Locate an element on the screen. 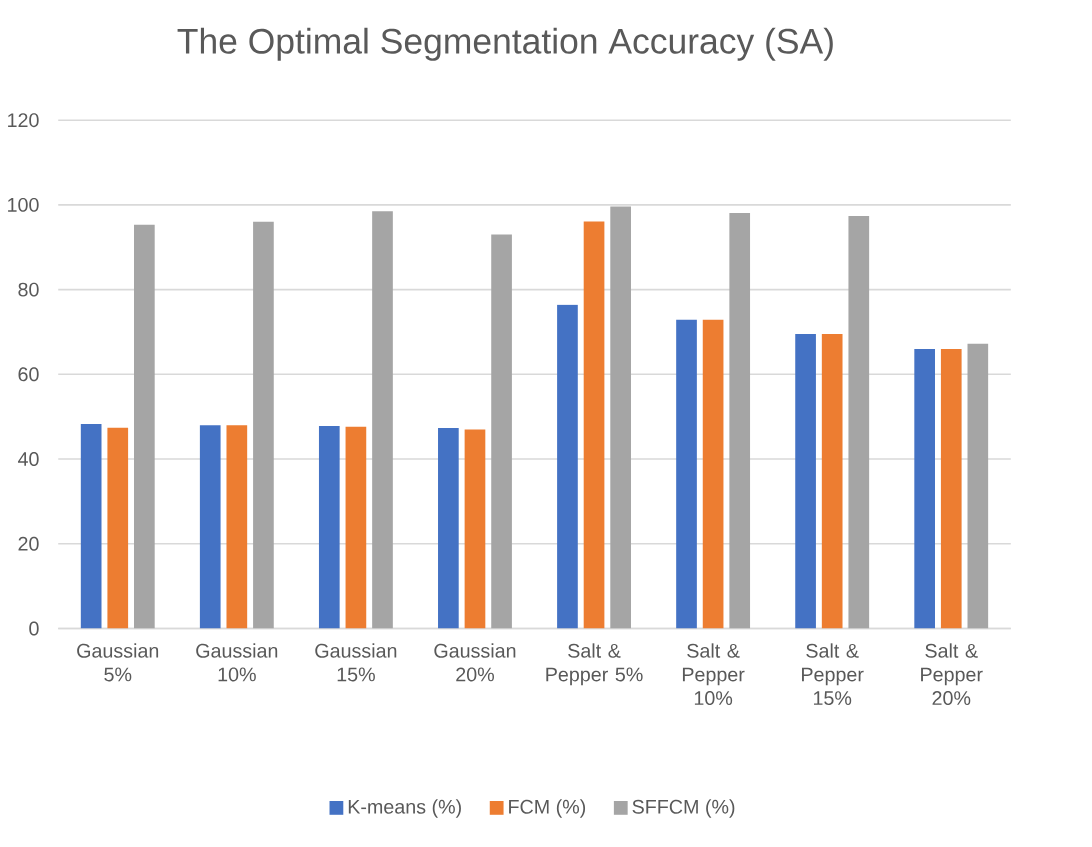  x-tick-label: Salt & Pepper 15% is located at coordinates (833, 674).